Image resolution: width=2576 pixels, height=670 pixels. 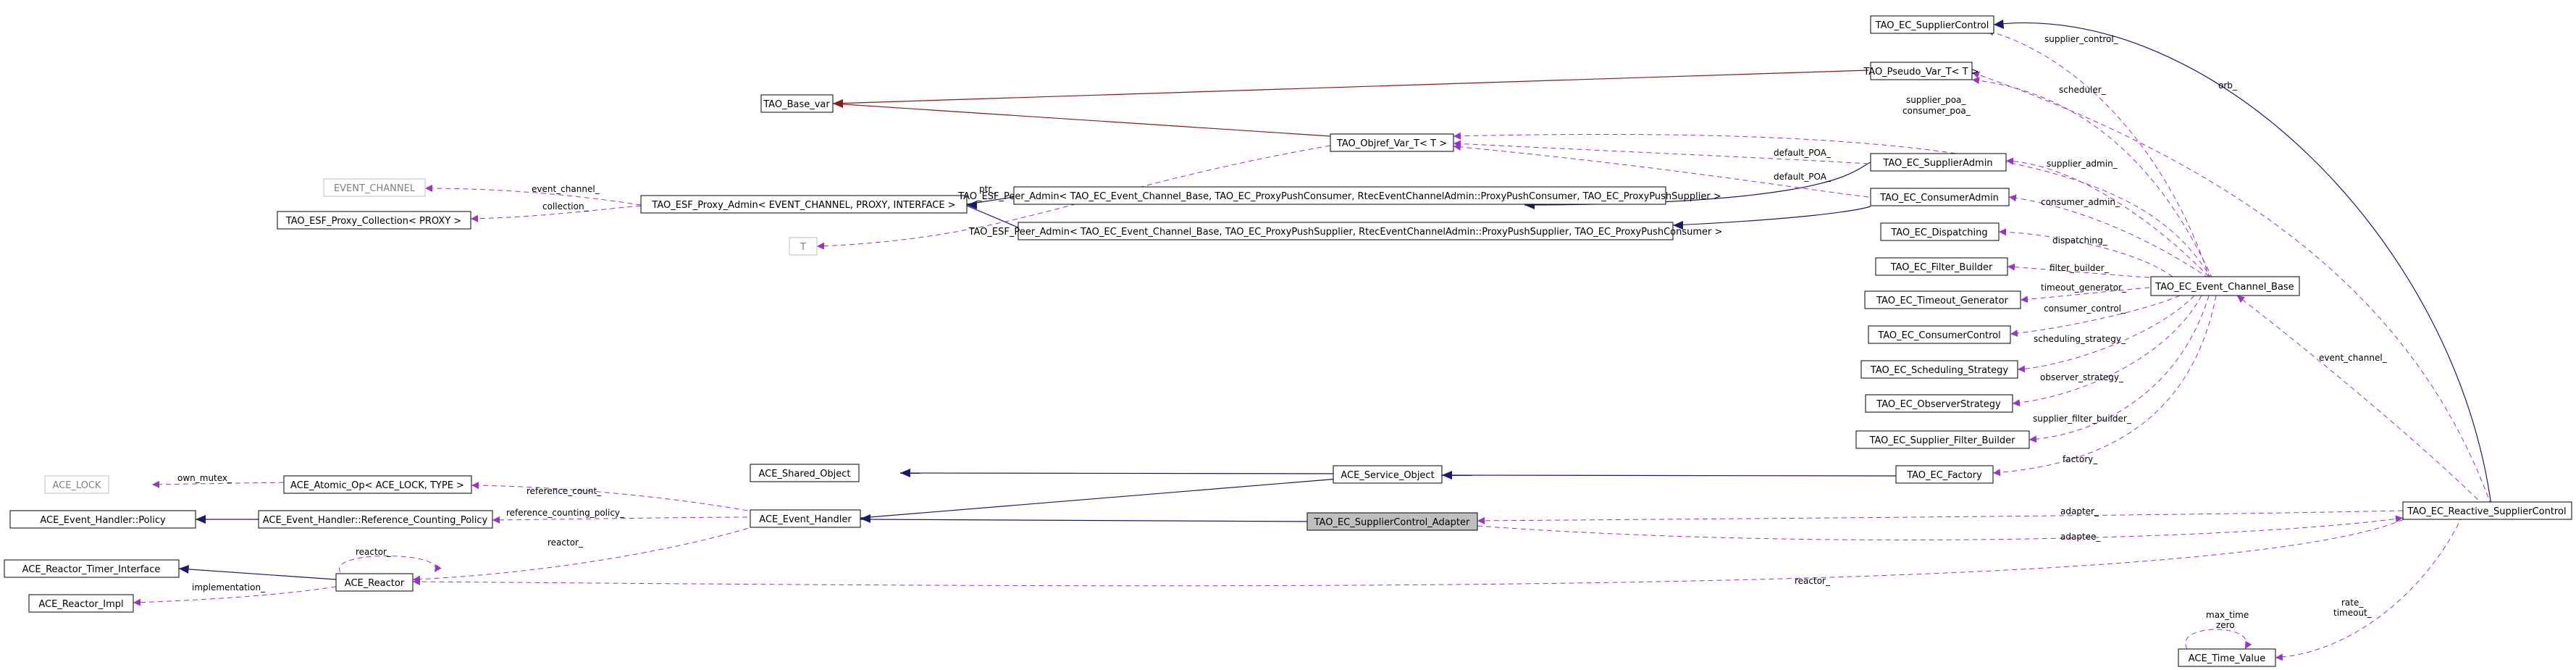 I want to click on class-node-event-channel-base: TAO_EC_Event_Channel_Base, so click(x=2225, y=286).